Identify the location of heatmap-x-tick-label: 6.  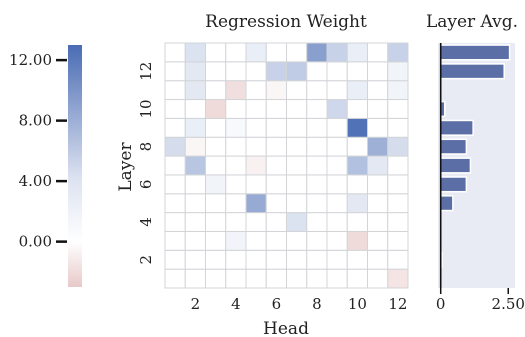
(277, 304).